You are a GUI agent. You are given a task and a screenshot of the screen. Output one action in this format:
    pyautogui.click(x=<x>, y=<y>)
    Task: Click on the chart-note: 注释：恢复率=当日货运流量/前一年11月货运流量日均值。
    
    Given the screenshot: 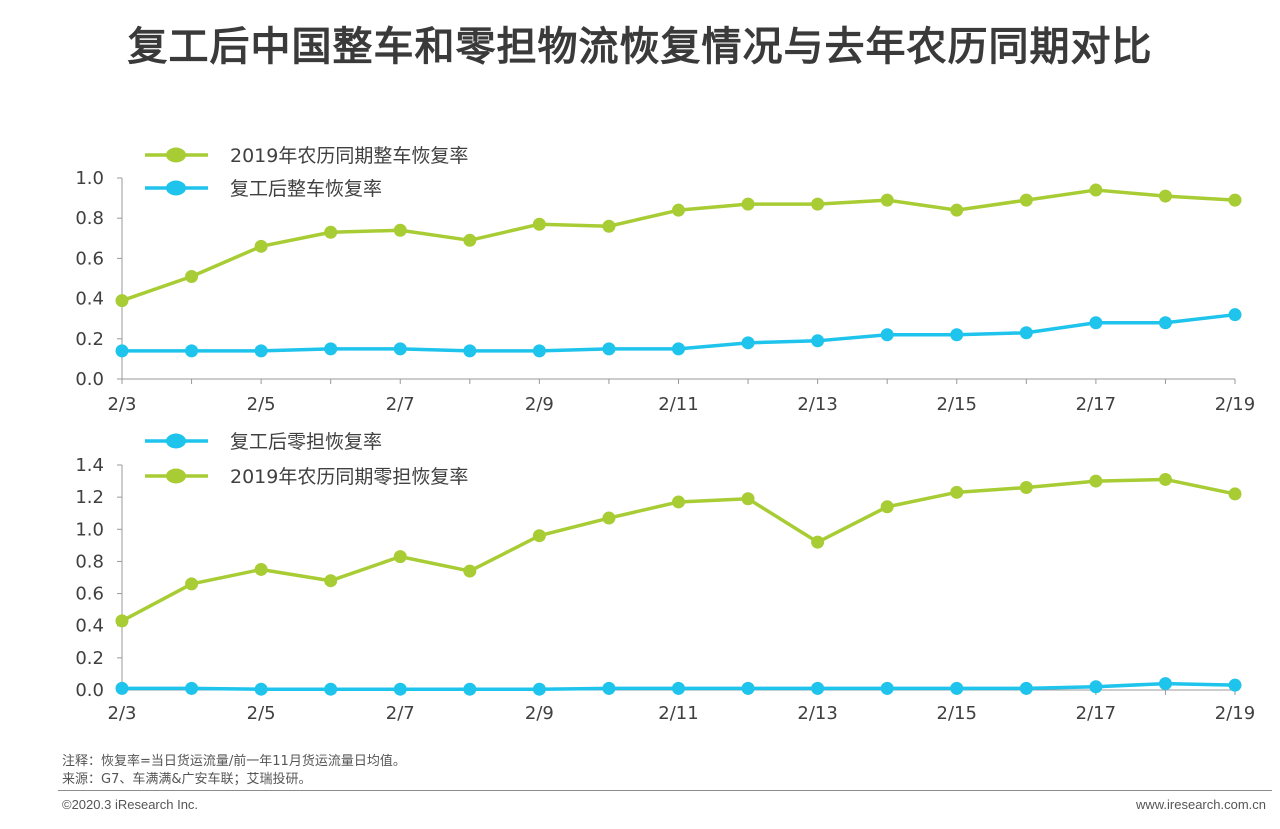 What is the action you would take?
    pyautogui.click(x=234, y=761)
    